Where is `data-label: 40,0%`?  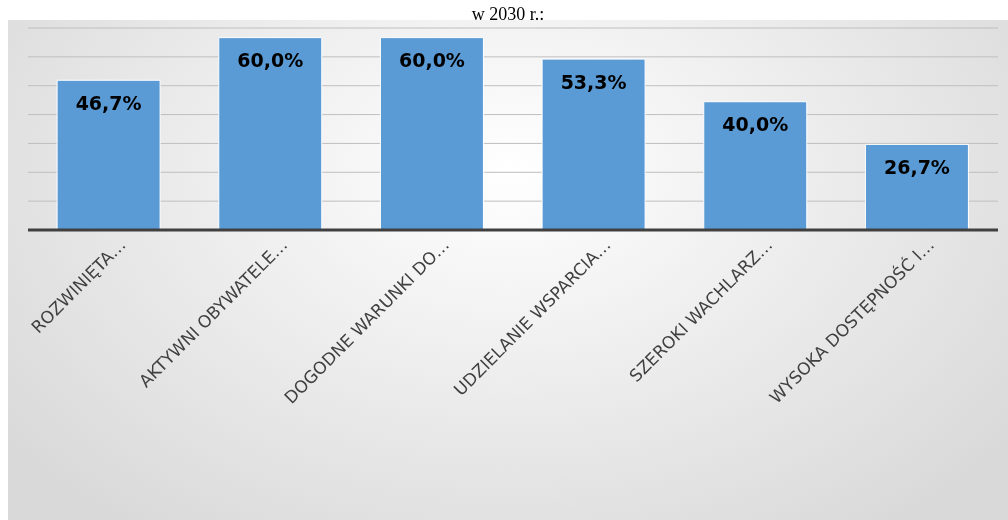 data-label: 40,0% is located at coordinates (755, 124).